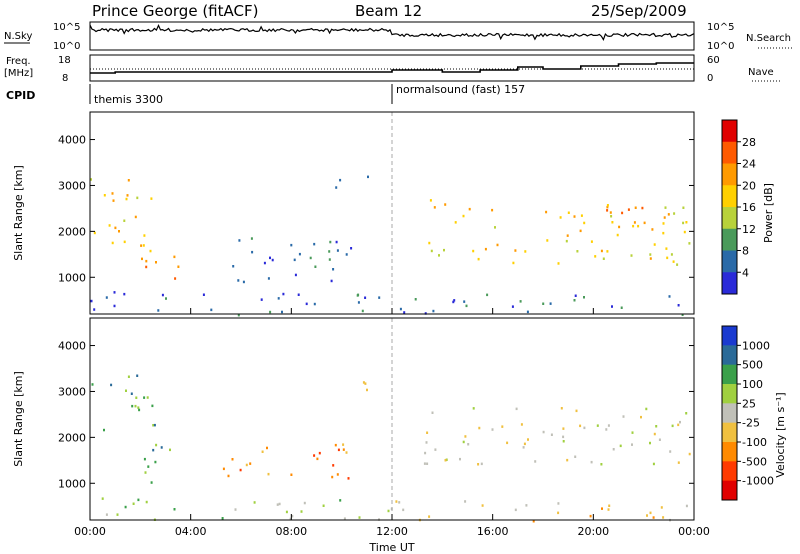  I want to click on colorbar-tick-label: 25, so click(749, 403).